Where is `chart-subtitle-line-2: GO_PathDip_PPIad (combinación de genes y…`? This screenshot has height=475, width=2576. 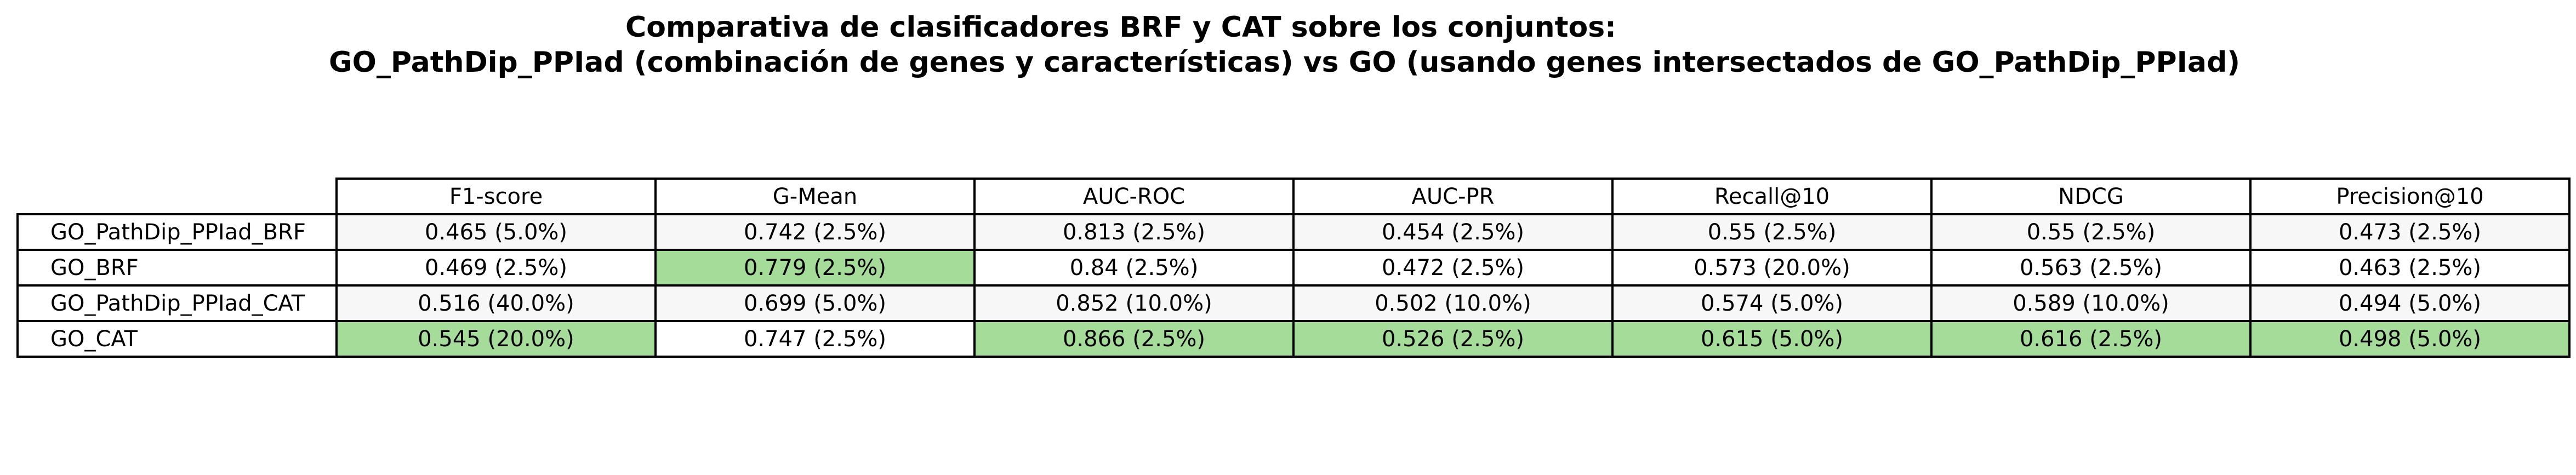
chart-subtitle-line-2: GO_PathDip_PPIad (combinación de genes y… is located at coordinates (1285, 62).